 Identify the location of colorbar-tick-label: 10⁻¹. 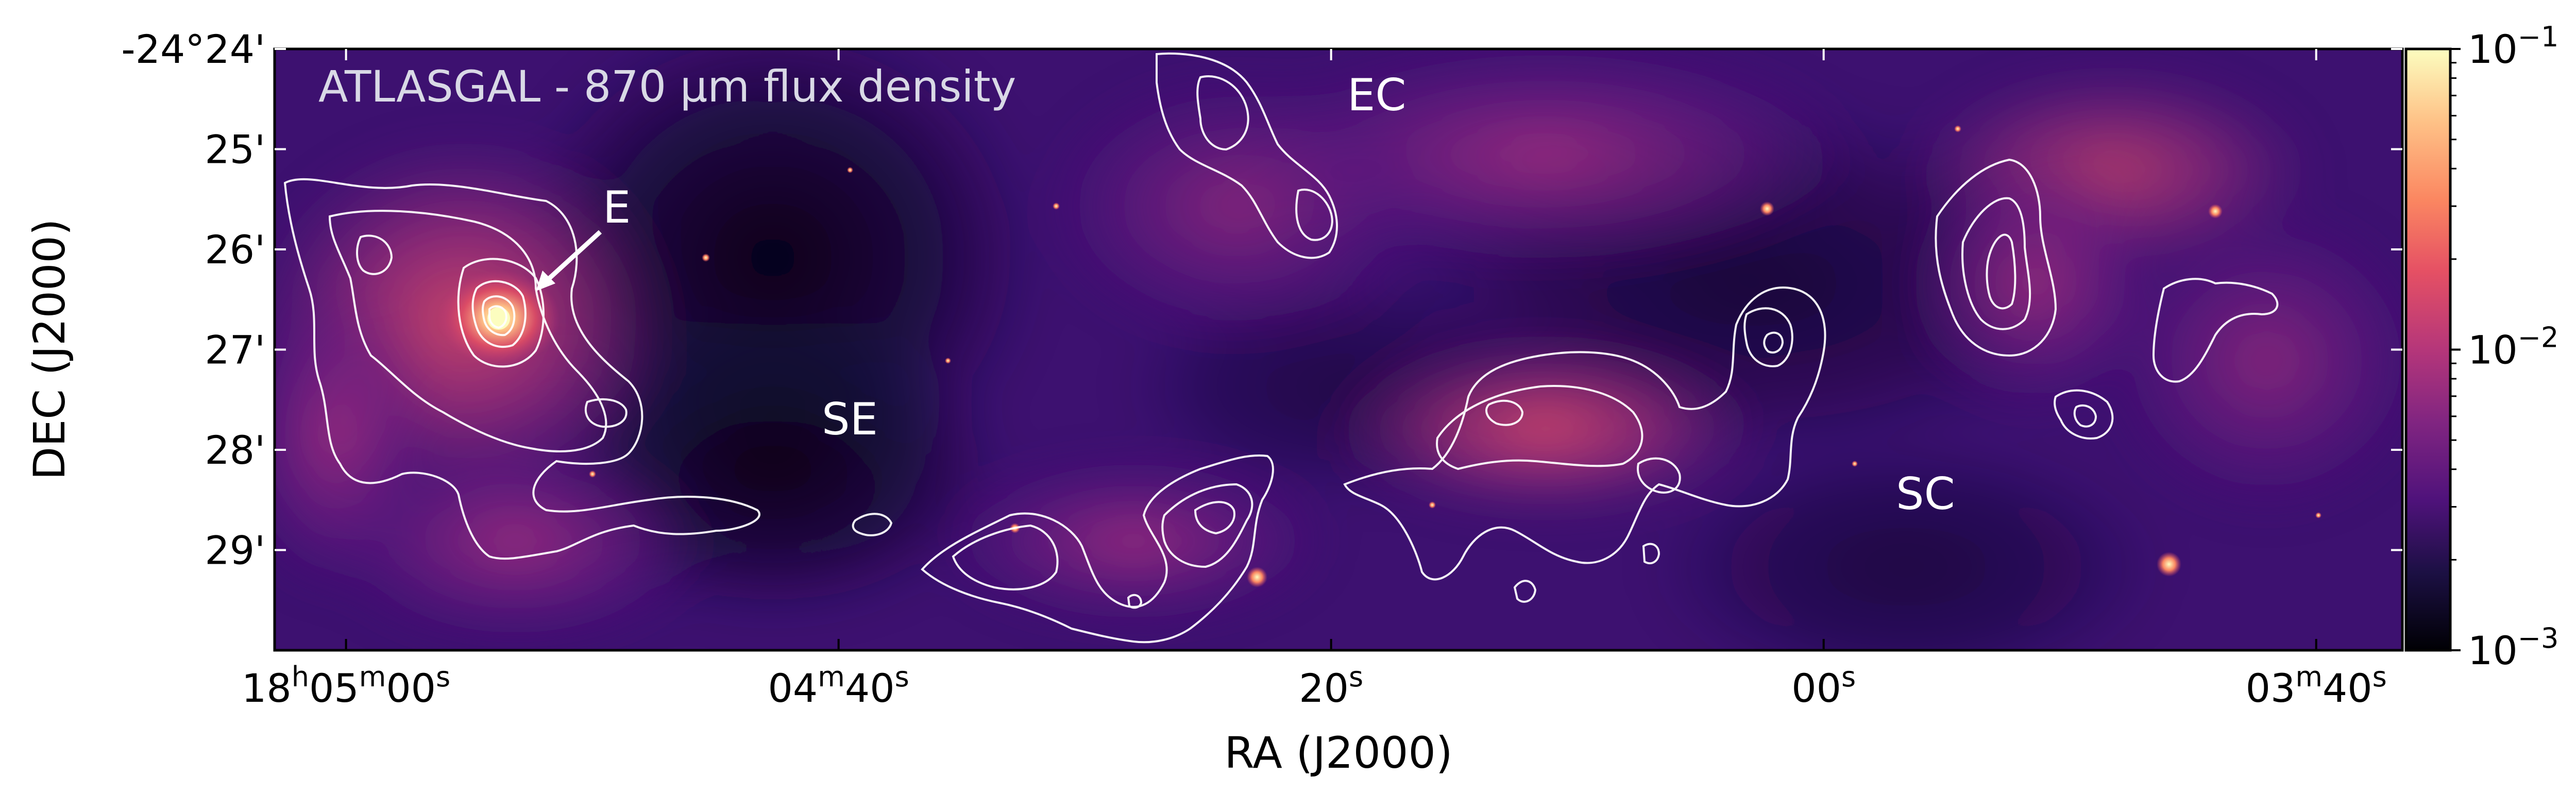
(2513, 46).